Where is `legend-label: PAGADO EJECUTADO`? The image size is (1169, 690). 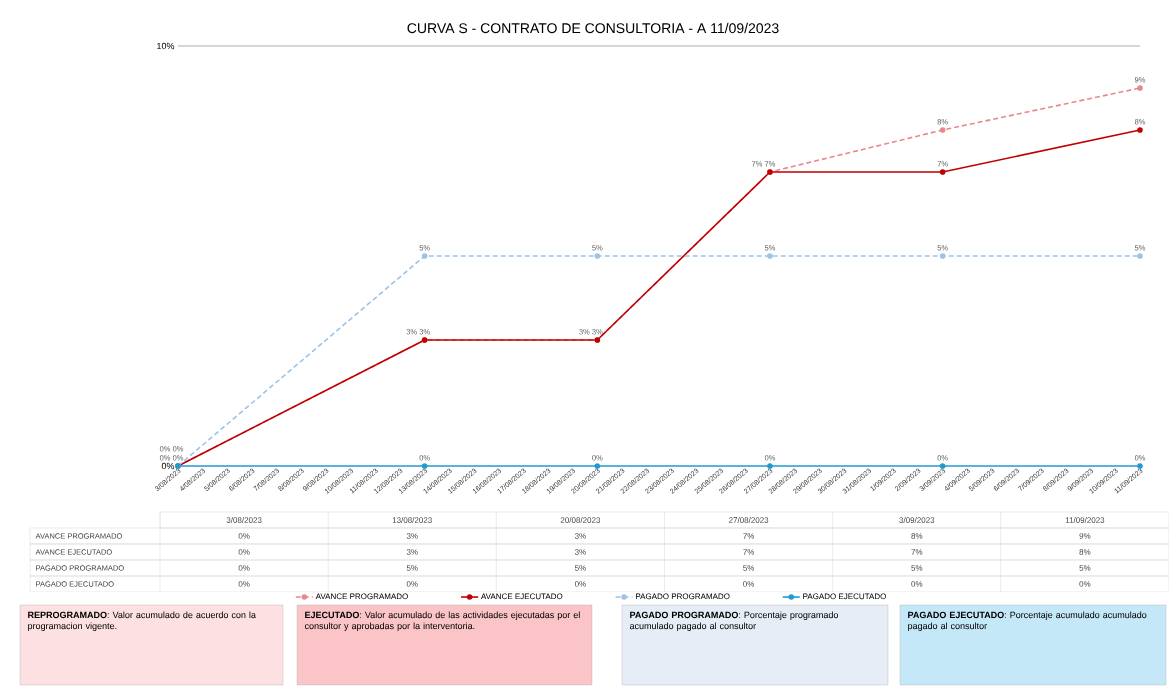
legend-label: PAGADO EJECUTADO is located at coordinates (844, 596).